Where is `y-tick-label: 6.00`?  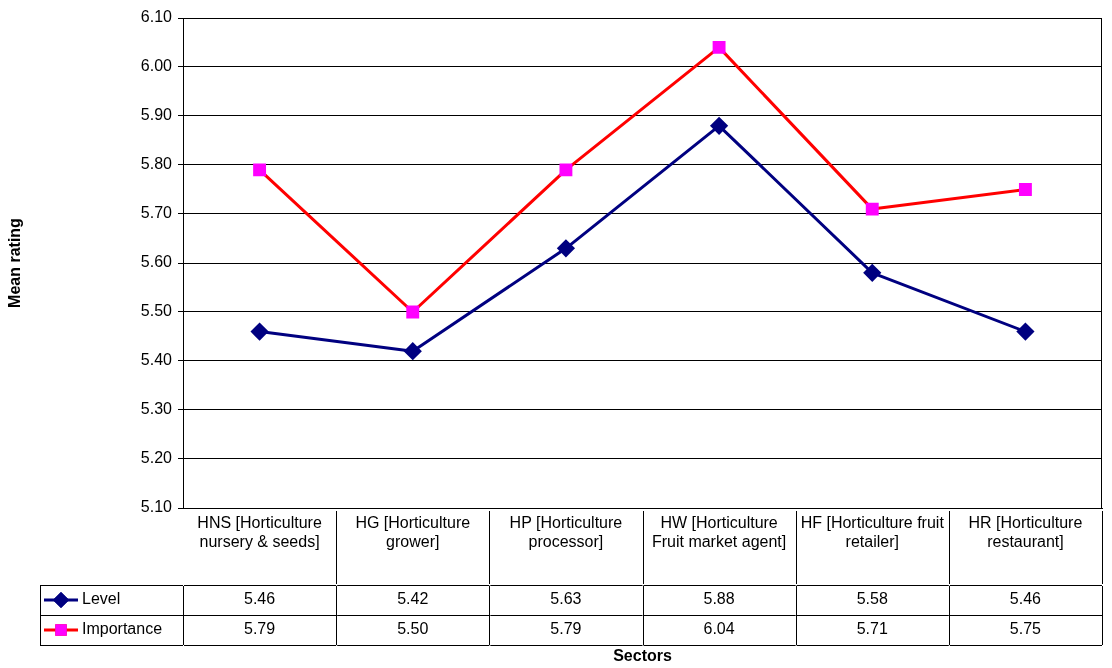
y-tick-label: 6.00 is located at coordinates (156, 66).